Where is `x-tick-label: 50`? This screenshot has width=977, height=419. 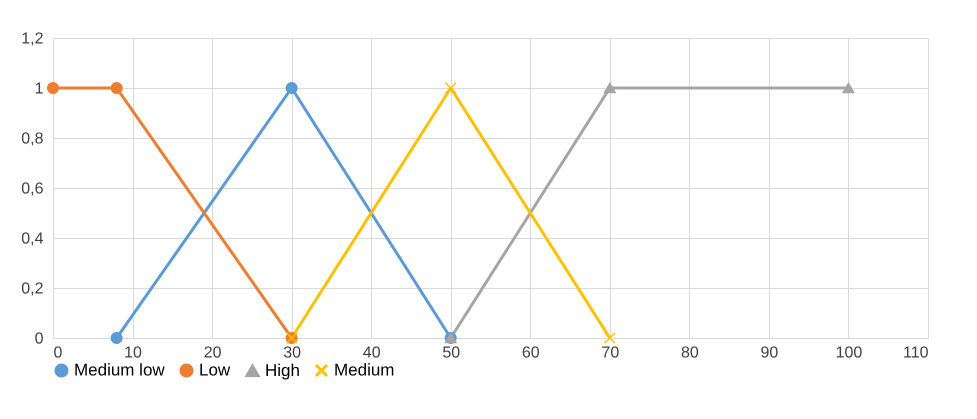
x-tick-label: 50 is located at coordinates (451, 353).